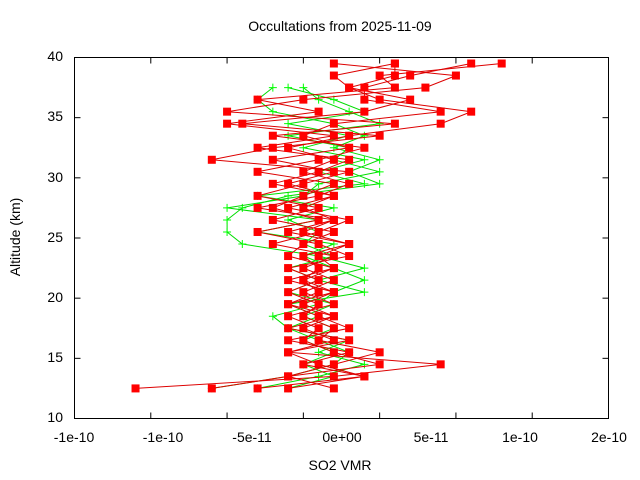 Image resolution: width=640 pixels, height=480 pixels. Describe the element at coordinates (55, 357) in the screenshot. I see `y-tick-label: 15` at that location.